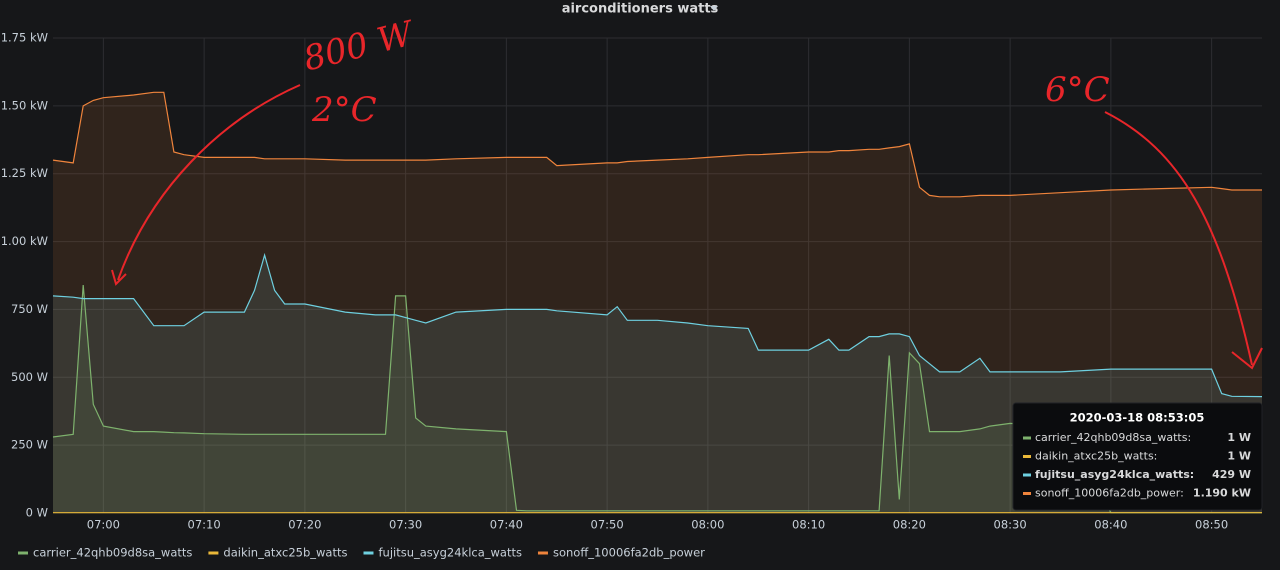  Describe the element at coordinates (29, 445) in the screenshot. I see `y-tick-label: 250 W` at that location.